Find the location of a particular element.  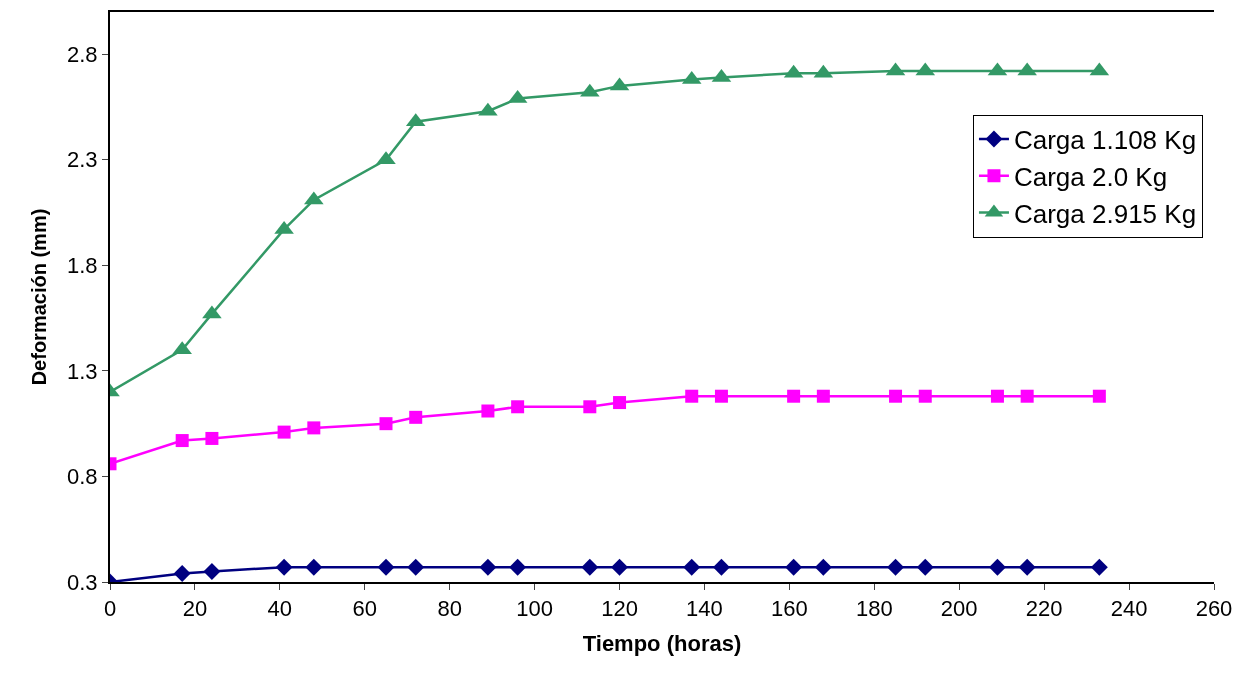

x-tick-label: 40 is located at coordinates (280, 609).